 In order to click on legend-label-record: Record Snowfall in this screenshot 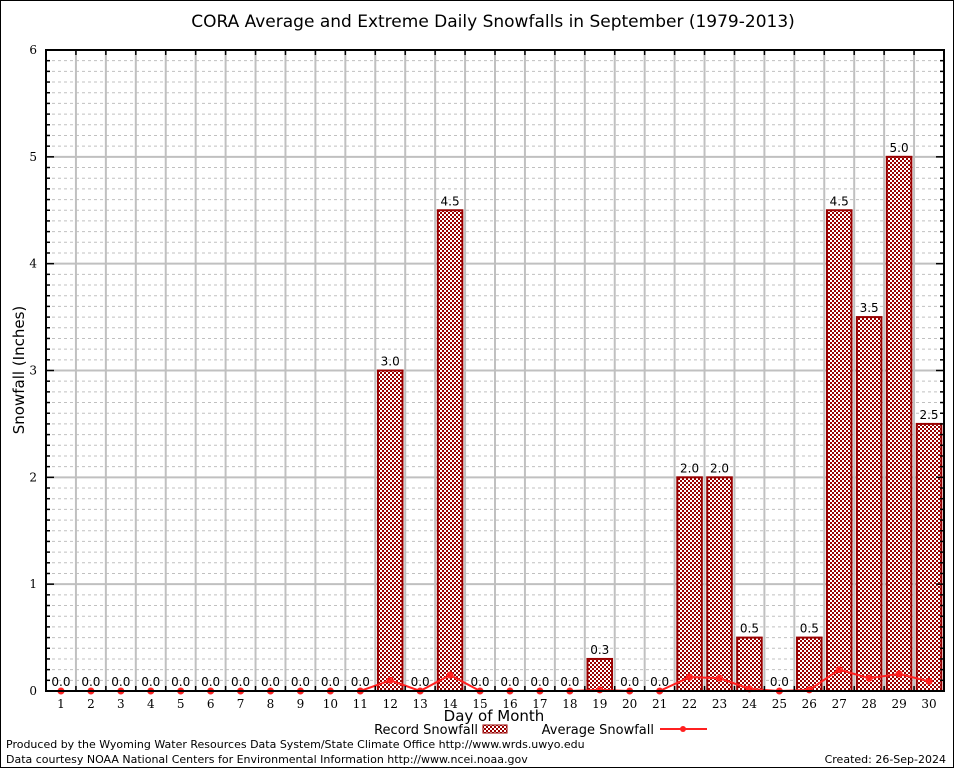, I will do `click(426, 730)`.